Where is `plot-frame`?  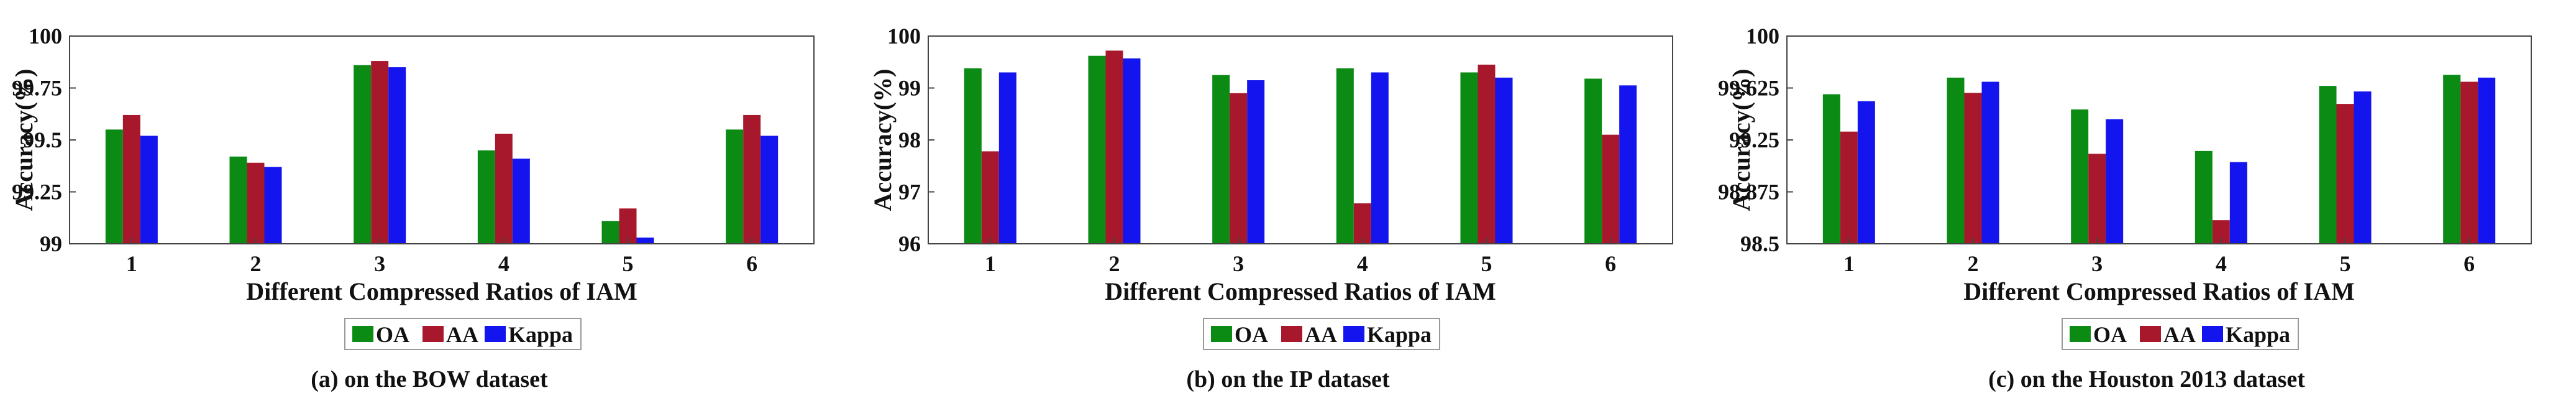 plot-frame is located at coordinates (1300, 139).